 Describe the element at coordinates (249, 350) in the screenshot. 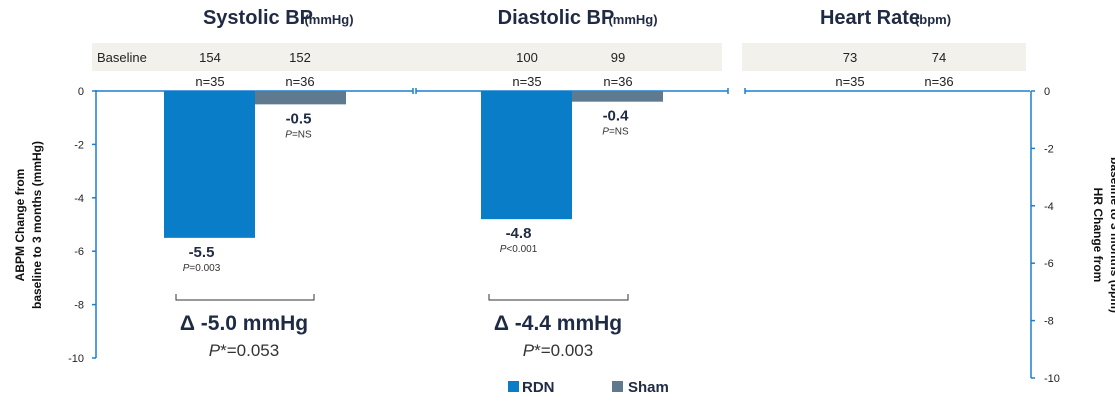

I see `p-value: *=0.053` at that location.